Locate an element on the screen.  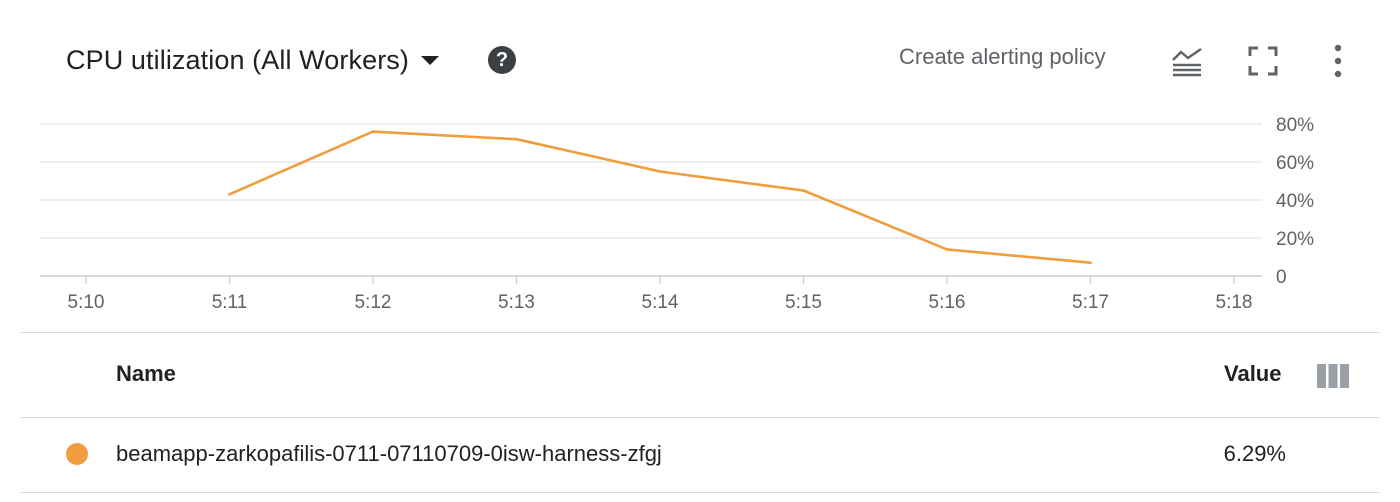
metric-selector-dropdown: CPU utilization (All Workers) is located at coordinates (252, 60).